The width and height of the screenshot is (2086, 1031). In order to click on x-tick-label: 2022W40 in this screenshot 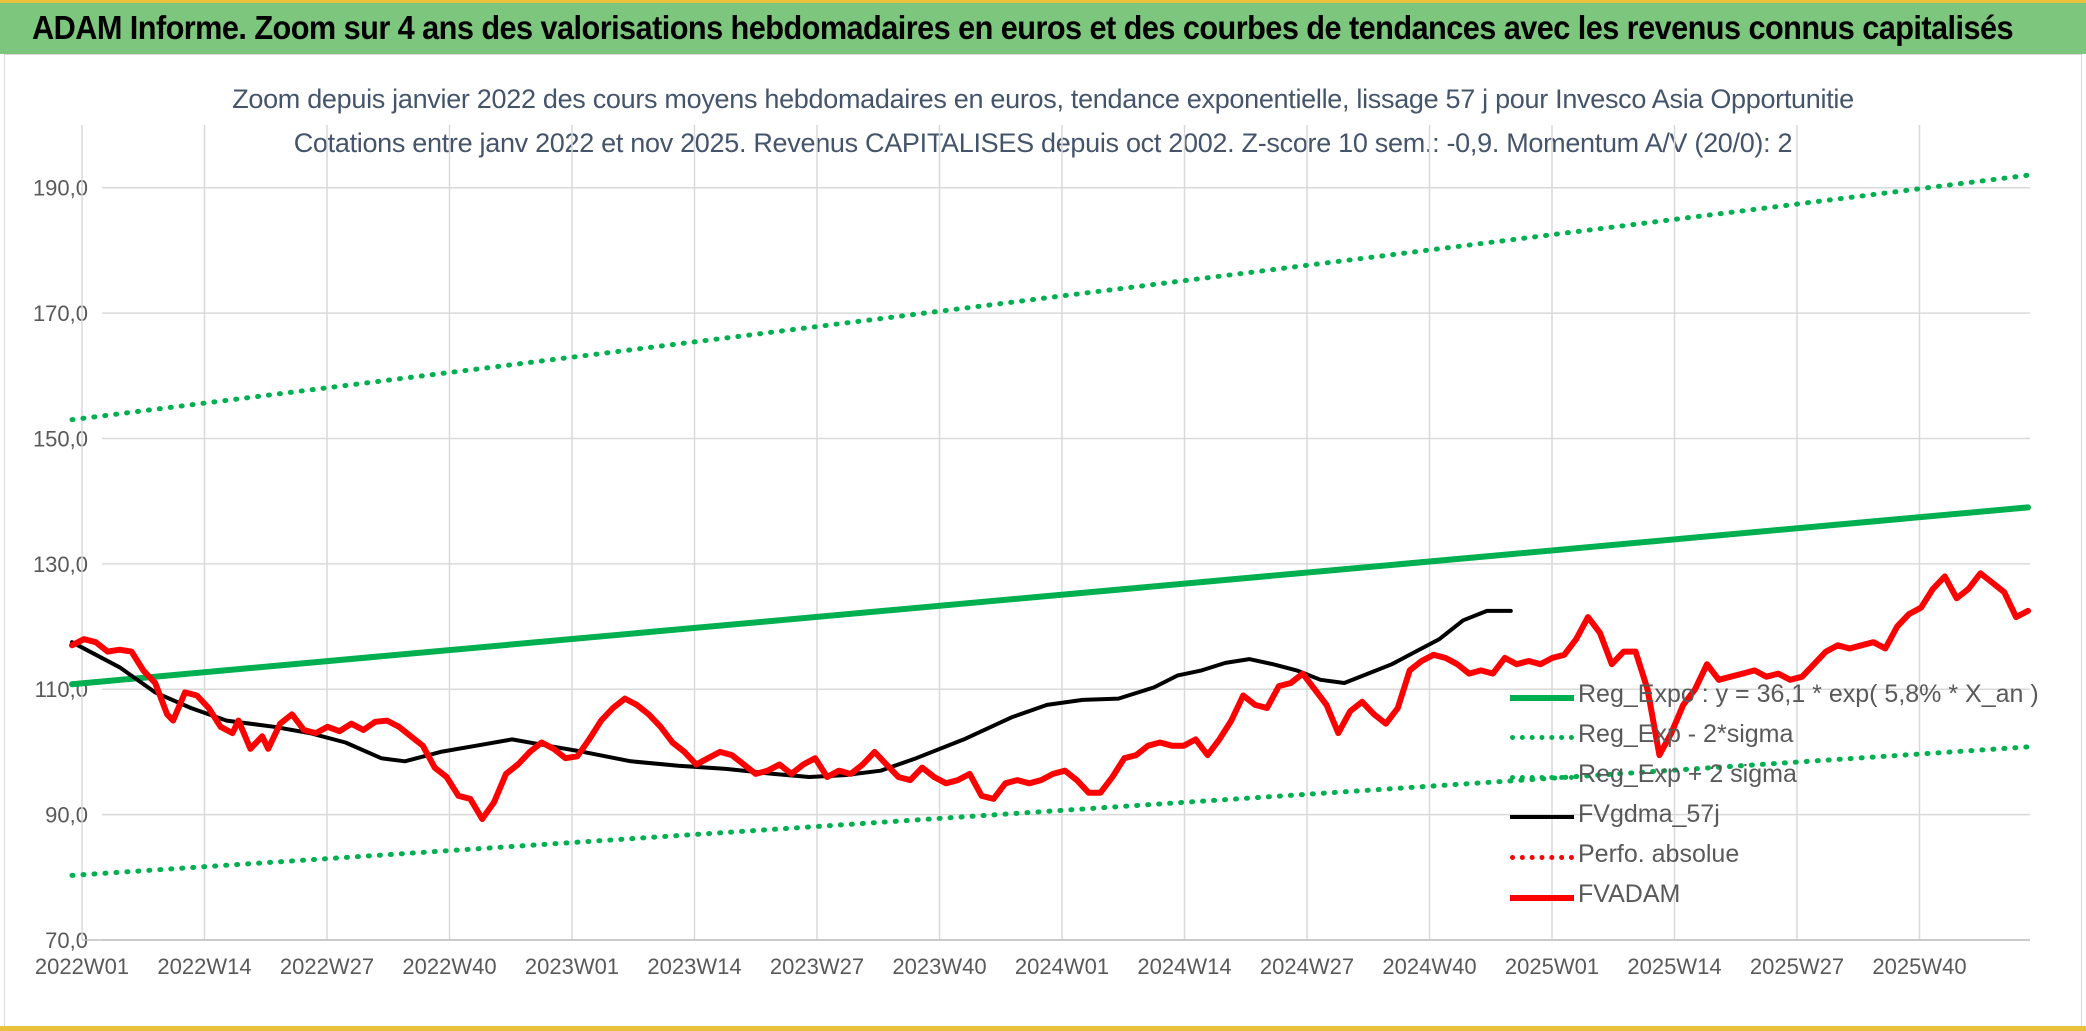, I will do `click(449, 966)`.